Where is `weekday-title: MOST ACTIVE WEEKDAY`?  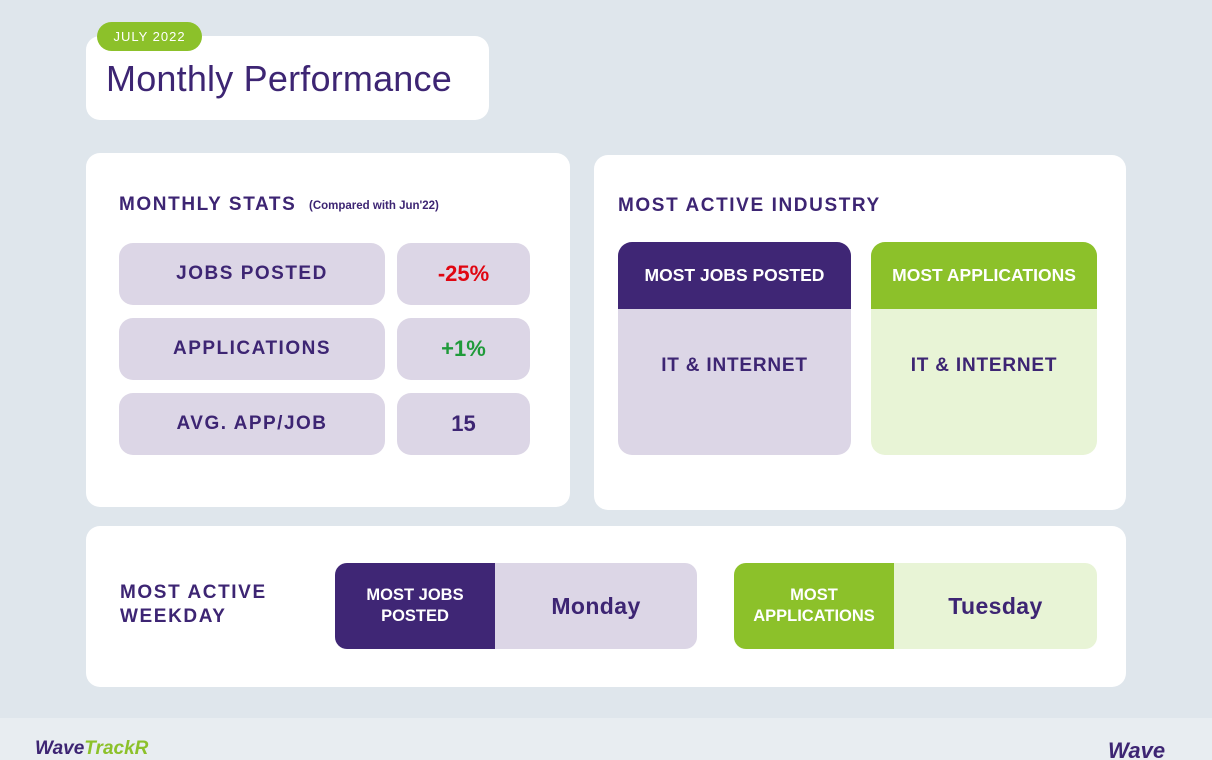 weekday-title: MOST ACTIVE WEEKDAY is located at coordinates (193, 604).